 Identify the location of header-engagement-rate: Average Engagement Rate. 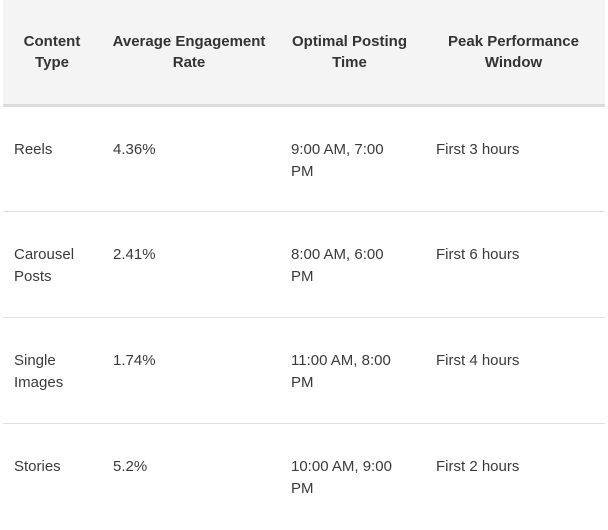
(189, 53).